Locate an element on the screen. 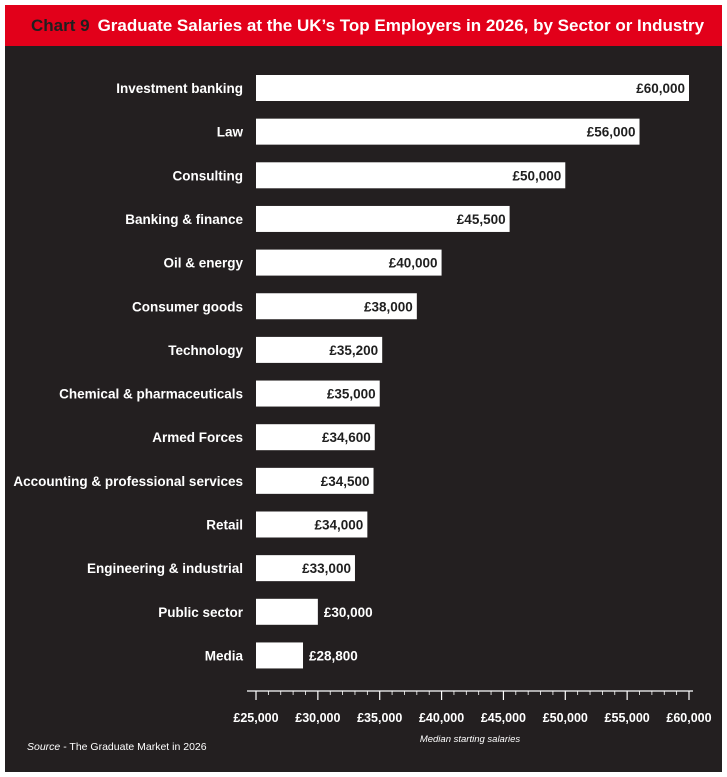 Image resolution: width=727 pixels, height=777 pixels. source-text: - The Graduate Market in 2026 is located at coordinates (133, 747).